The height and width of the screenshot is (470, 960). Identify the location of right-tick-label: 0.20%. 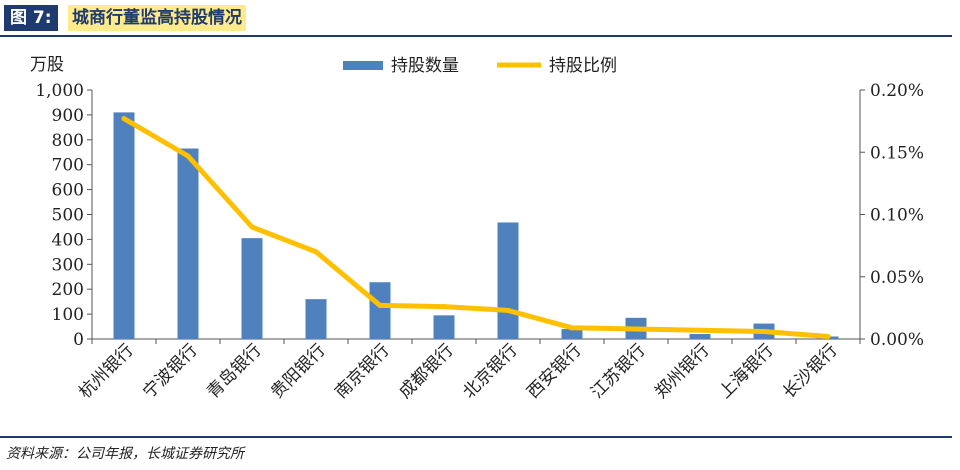
(897, 91).